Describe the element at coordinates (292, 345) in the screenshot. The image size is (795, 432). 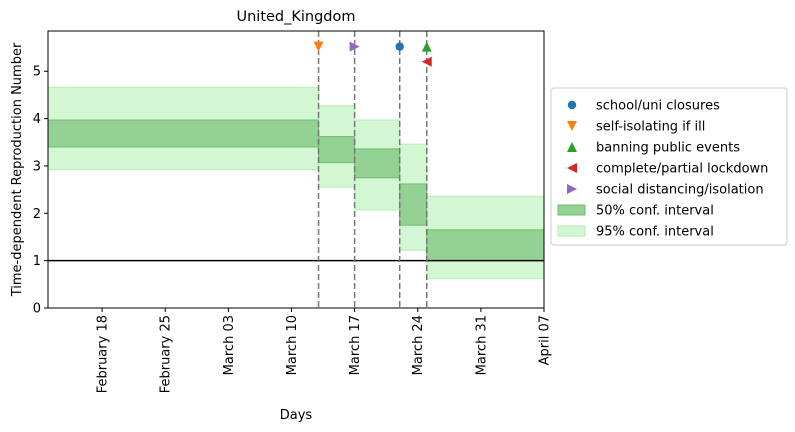
I see `x-tick-label: March 10` at that location.